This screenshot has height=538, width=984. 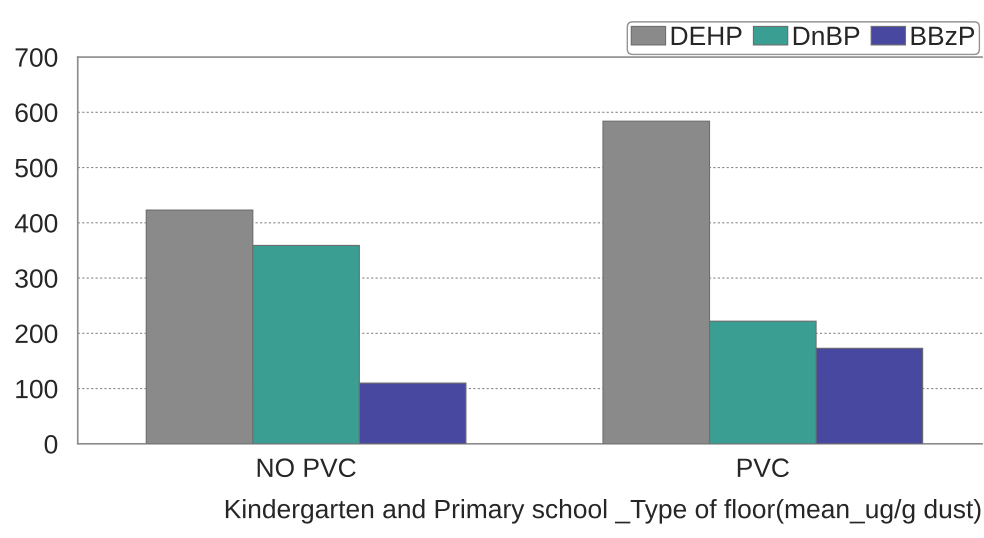 What do you see at coordinates (37, 389) in the screenshot?
I see `y-tick-label: 100` at bounding box center [37, 389].